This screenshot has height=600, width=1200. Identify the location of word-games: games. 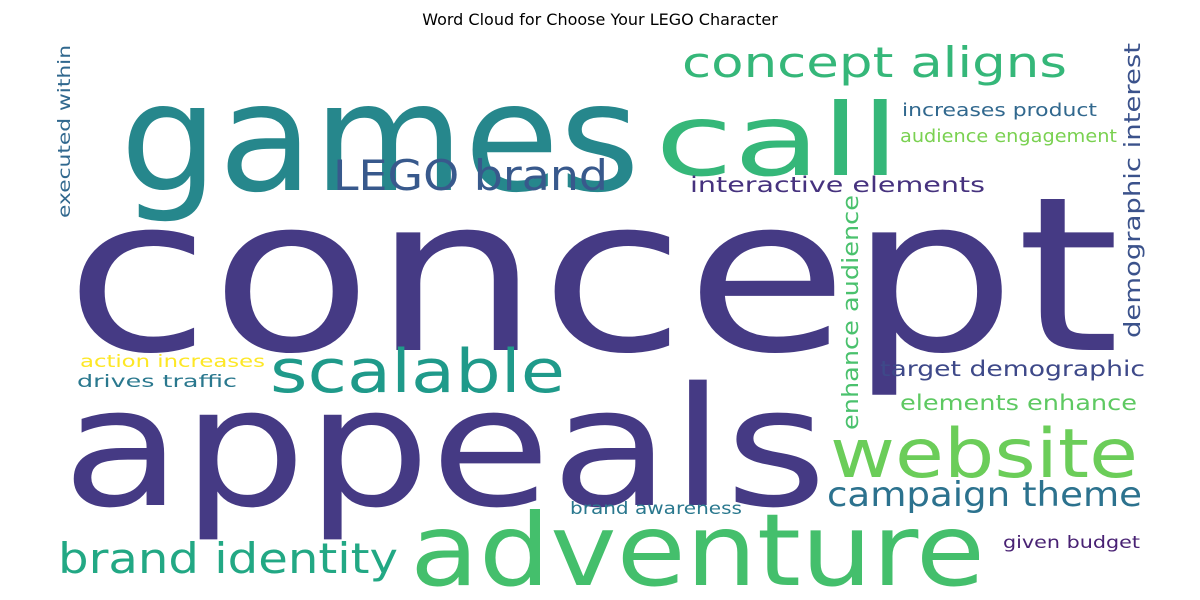
(380, 139).